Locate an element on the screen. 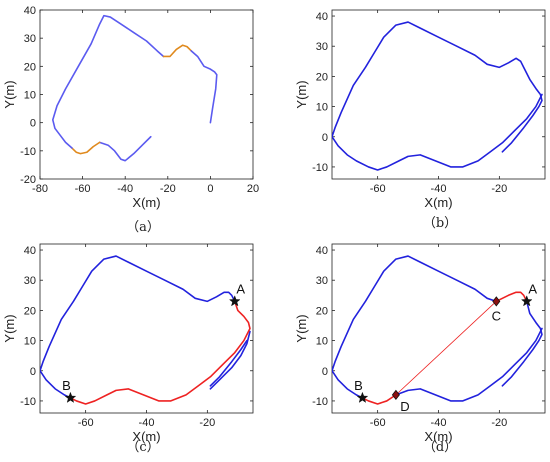 The image size is (550, 462). panel-d-caption: （d） is located at coordinates (440, 447).